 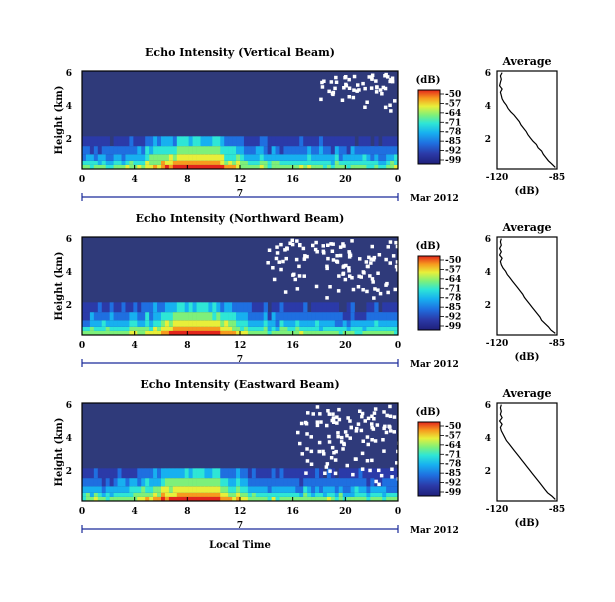 What do you see at coordinates (240, 545) in the screenshot?
I see `x-axis-label: Local Time` at bounding box center [240, 545].